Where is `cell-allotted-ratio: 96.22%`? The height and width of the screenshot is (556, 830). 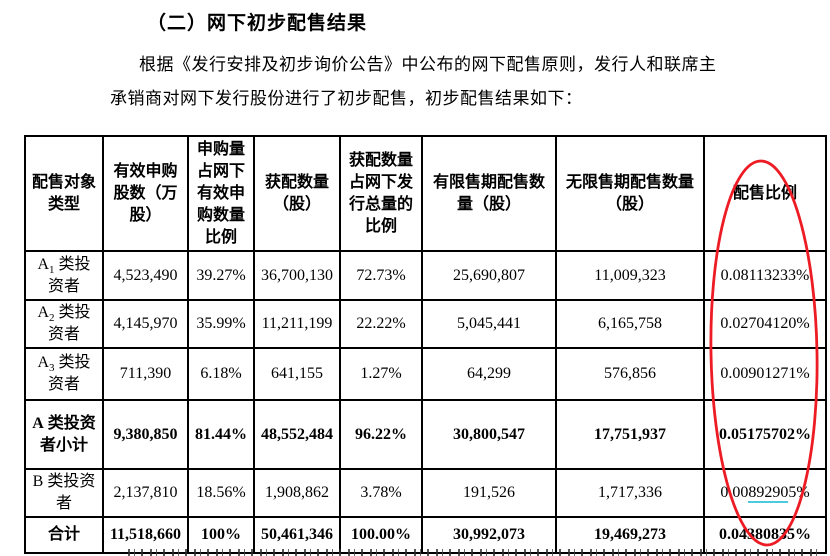
cell-allotted-ratio: 96.22% is located at coordinates (381, 434).